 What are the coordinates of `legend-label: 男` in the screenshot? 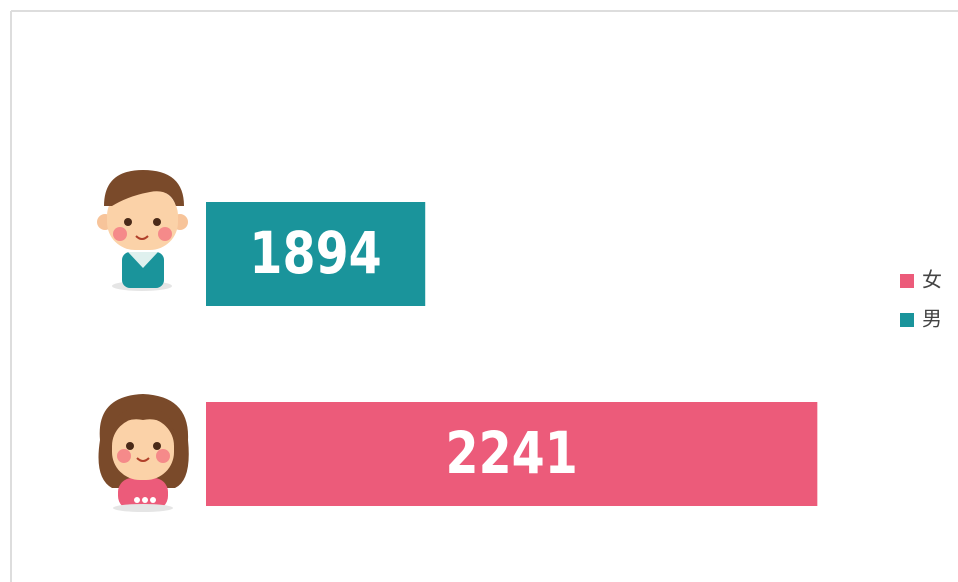 It's located at (932, 319).